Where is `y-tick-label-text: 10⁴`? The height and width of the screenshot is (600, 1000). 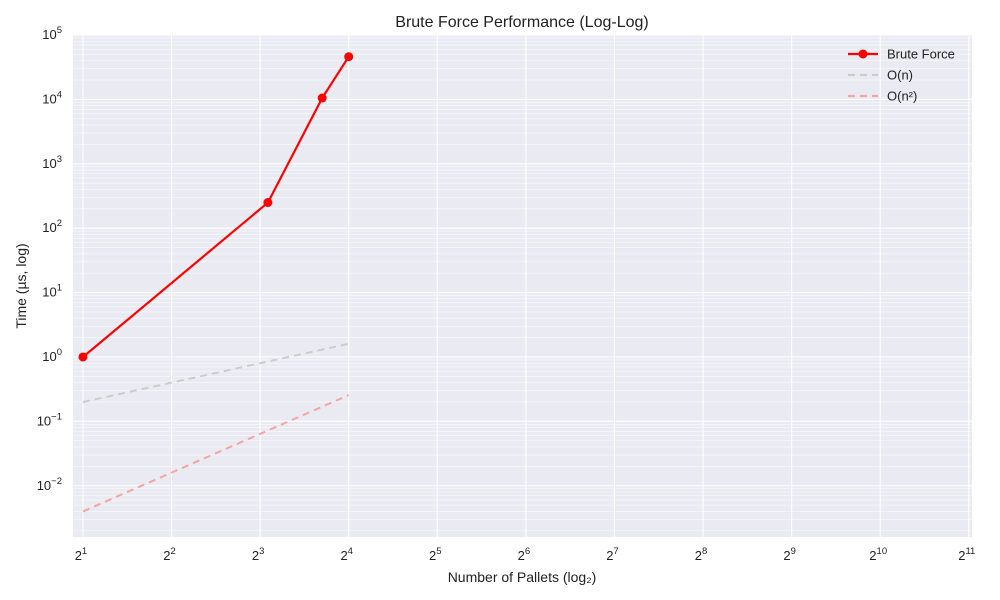 y-tick-label-text: 10⁴ is located at coordinates (52, 97).